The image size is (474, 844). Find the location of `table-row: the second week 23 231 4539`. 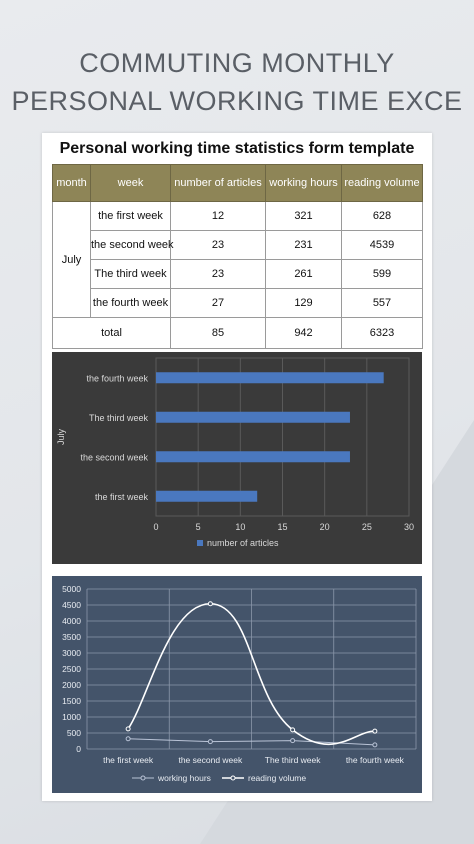

table-row: the second week 23 231 4539 is located at coordinates (238, 245).